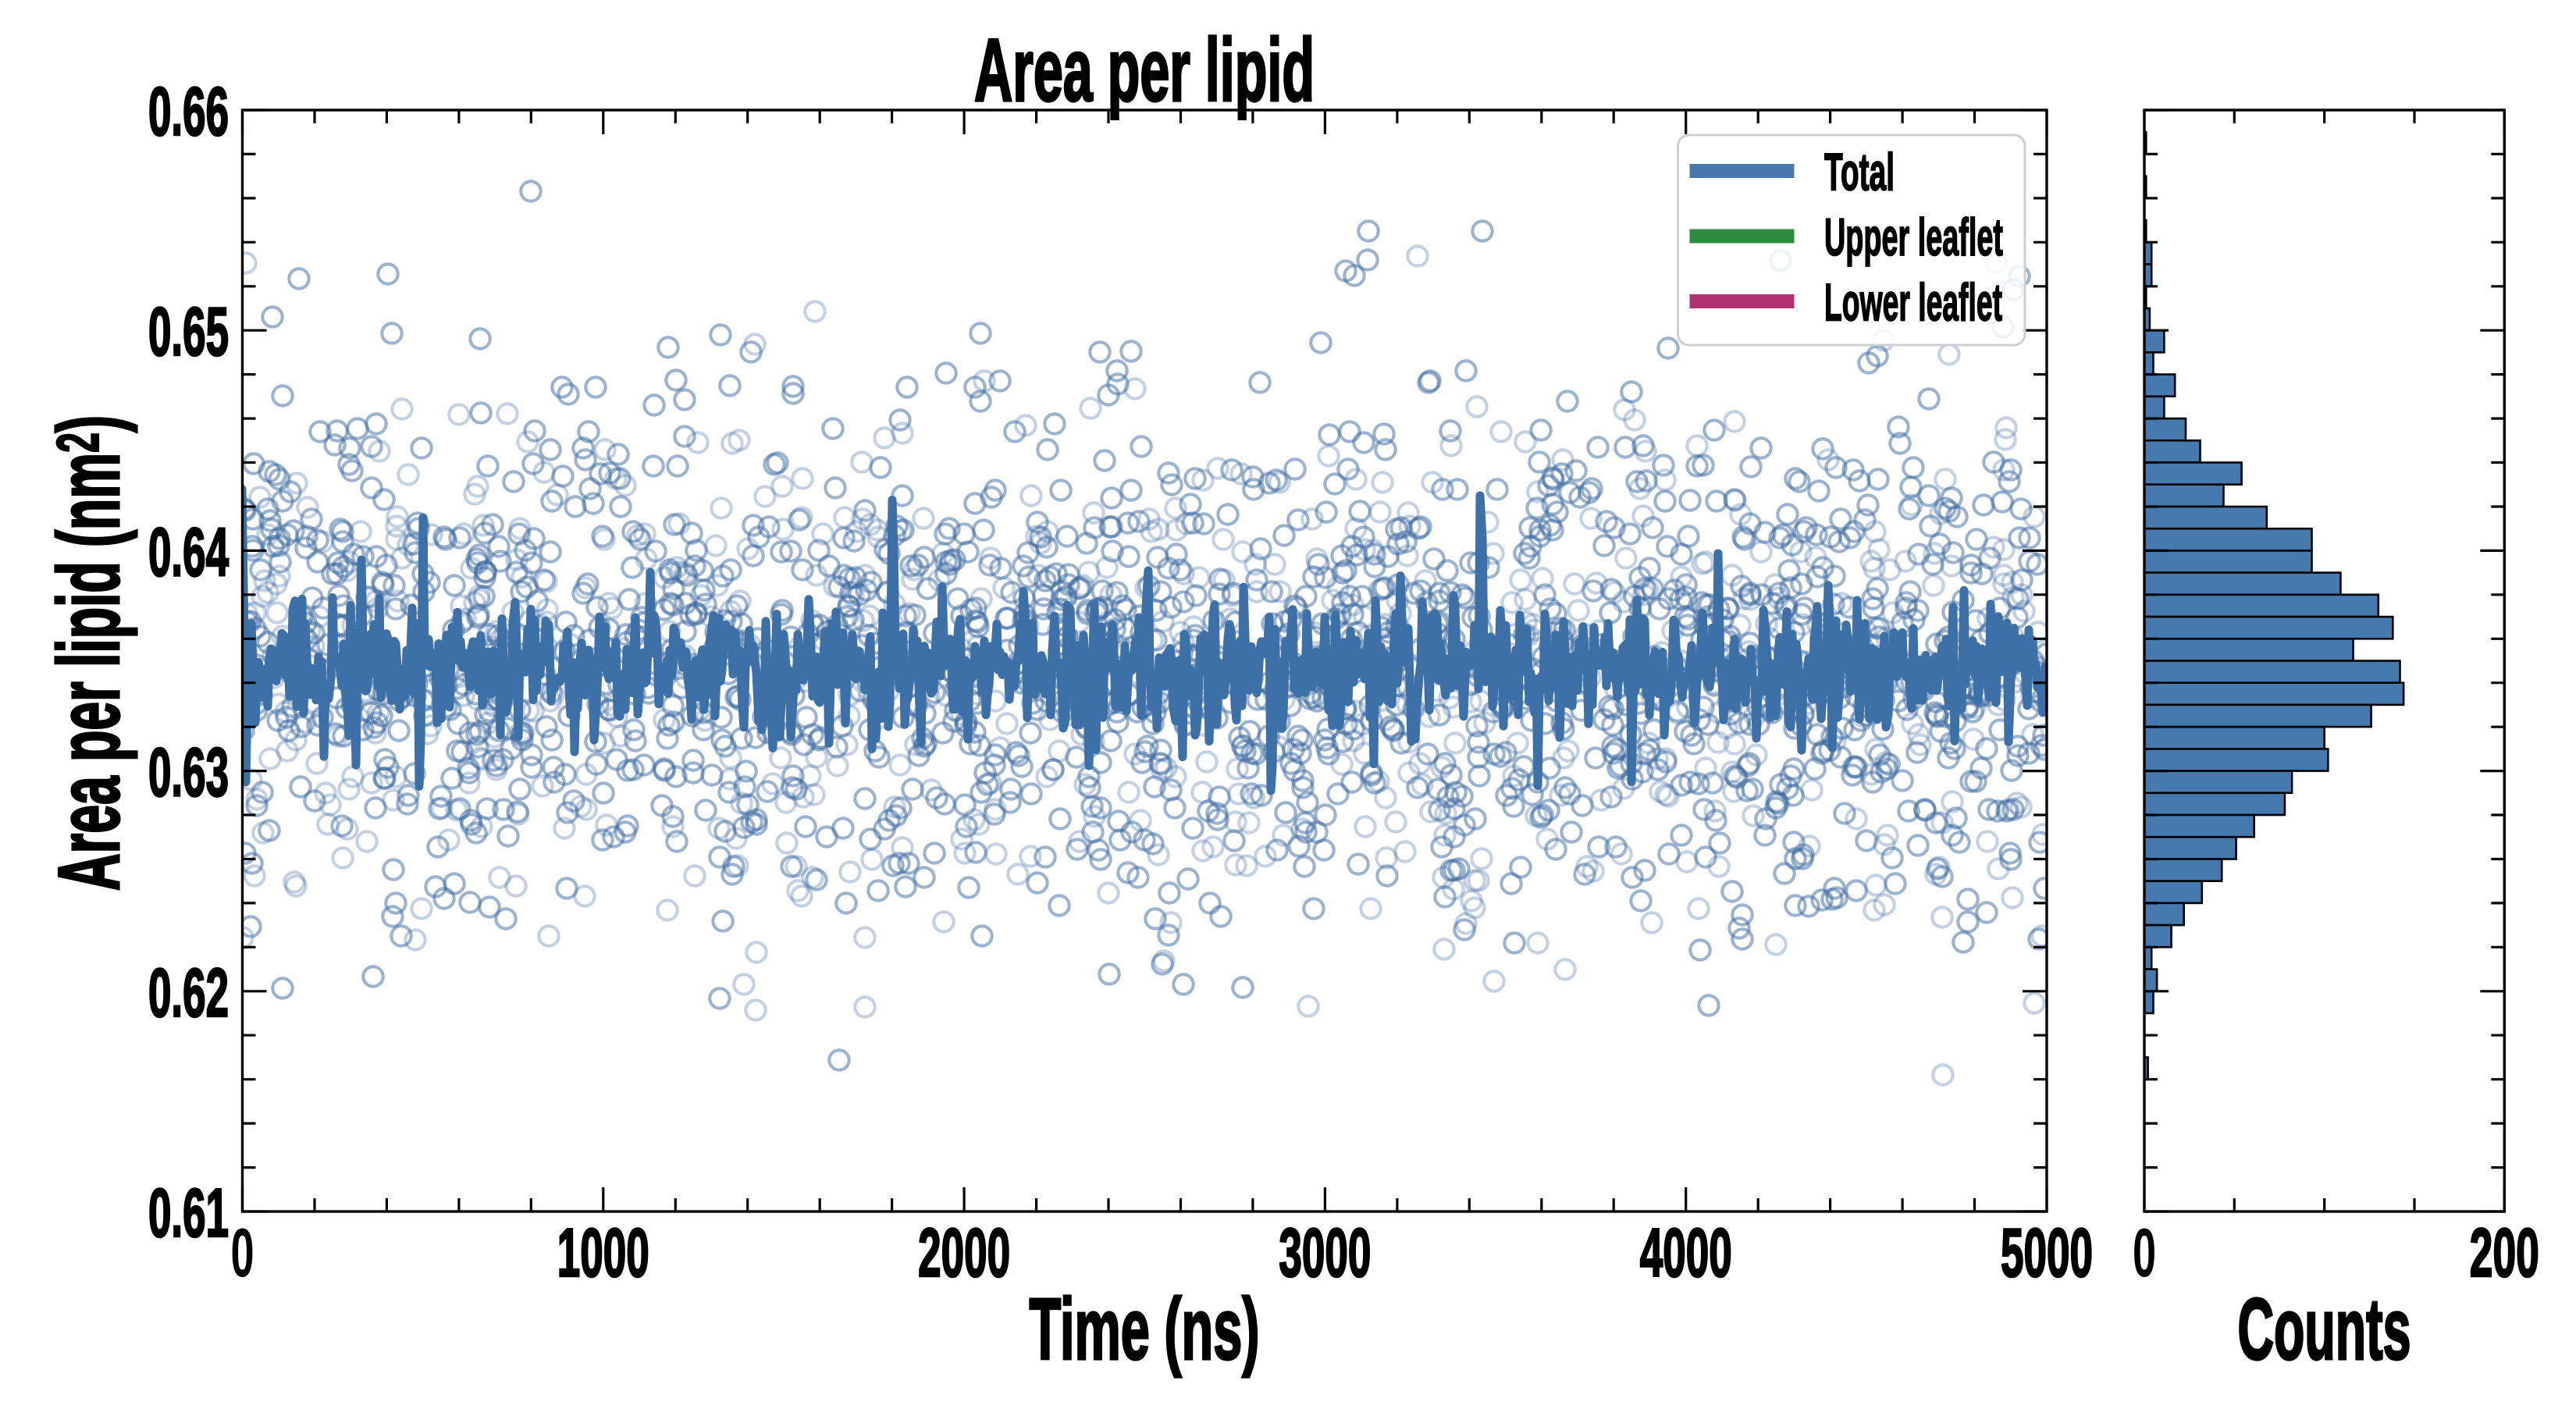 The width and height of the screenshot is (2576, 1409). I want to click on svg-text: 2000, so click(964, 1252).